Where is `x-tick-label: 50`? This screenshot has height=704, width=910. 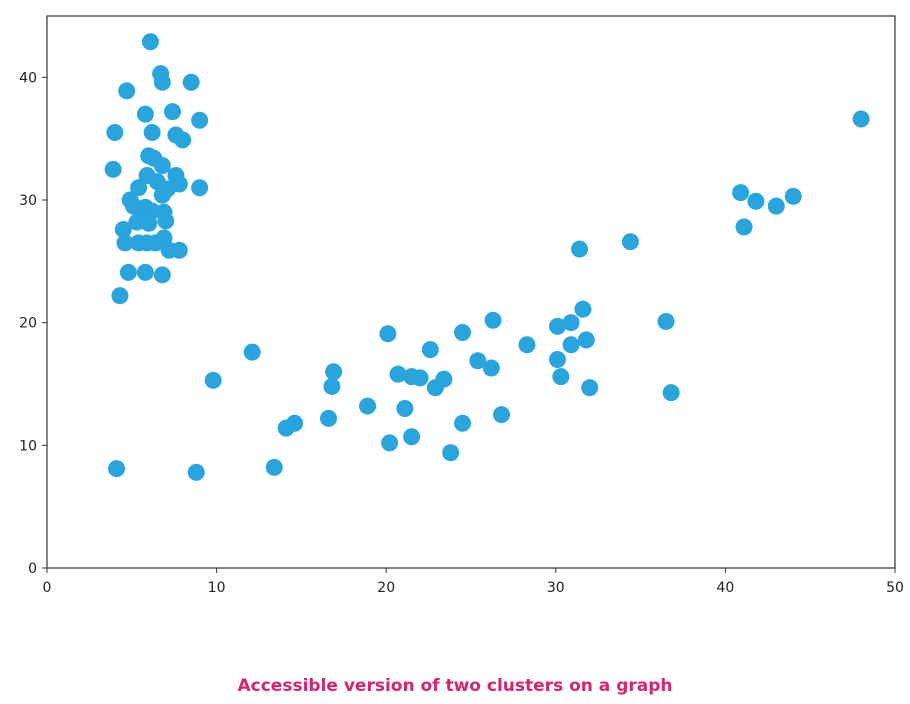 x-tick-label: 50 is located at coordinates (895, 588).